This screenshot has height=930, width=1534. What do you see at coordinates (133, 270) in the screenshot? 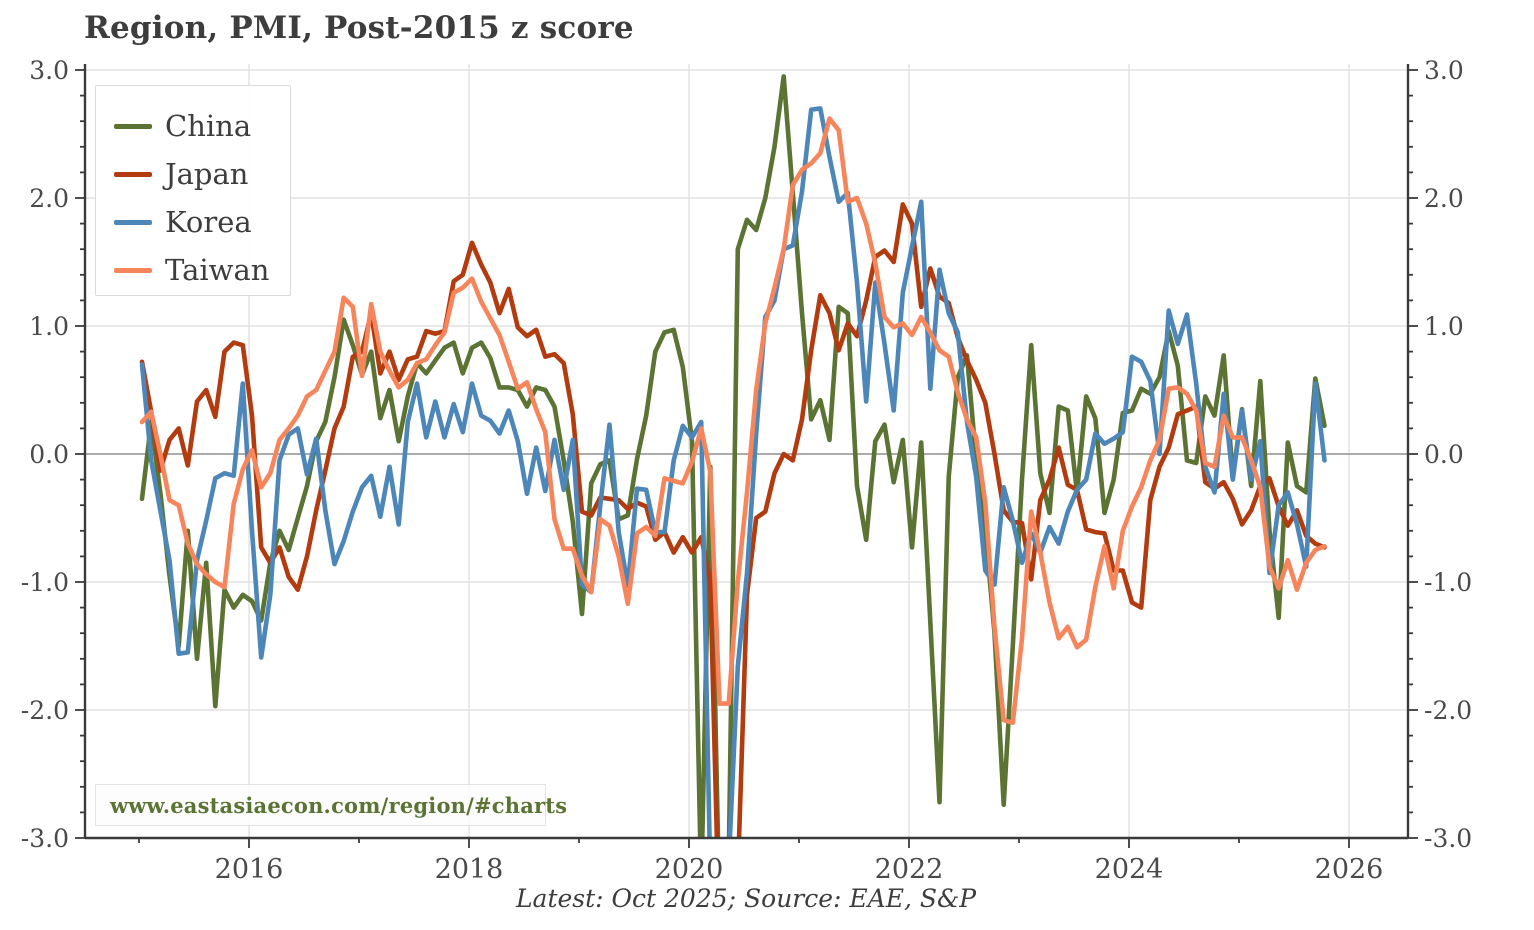
I see `taiwan-line-swatch-icon` at bounding box center [133, 270].